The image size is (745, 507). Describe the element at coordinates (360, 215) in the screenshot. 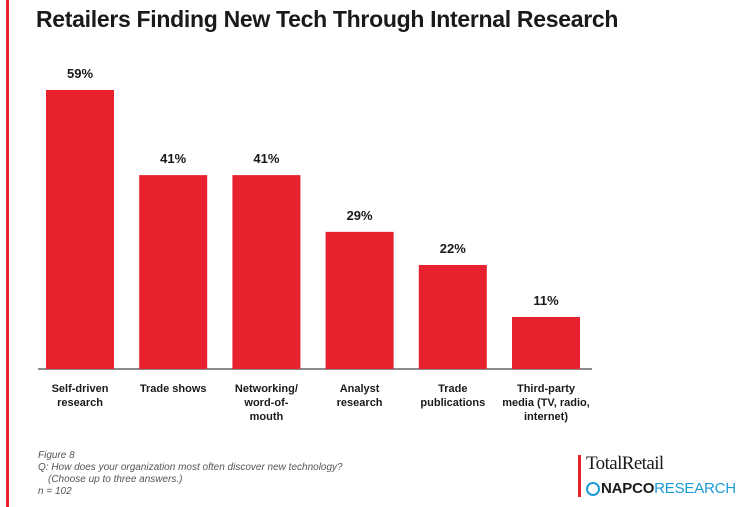

I see `bar-value-label-3: 29%` at that location.